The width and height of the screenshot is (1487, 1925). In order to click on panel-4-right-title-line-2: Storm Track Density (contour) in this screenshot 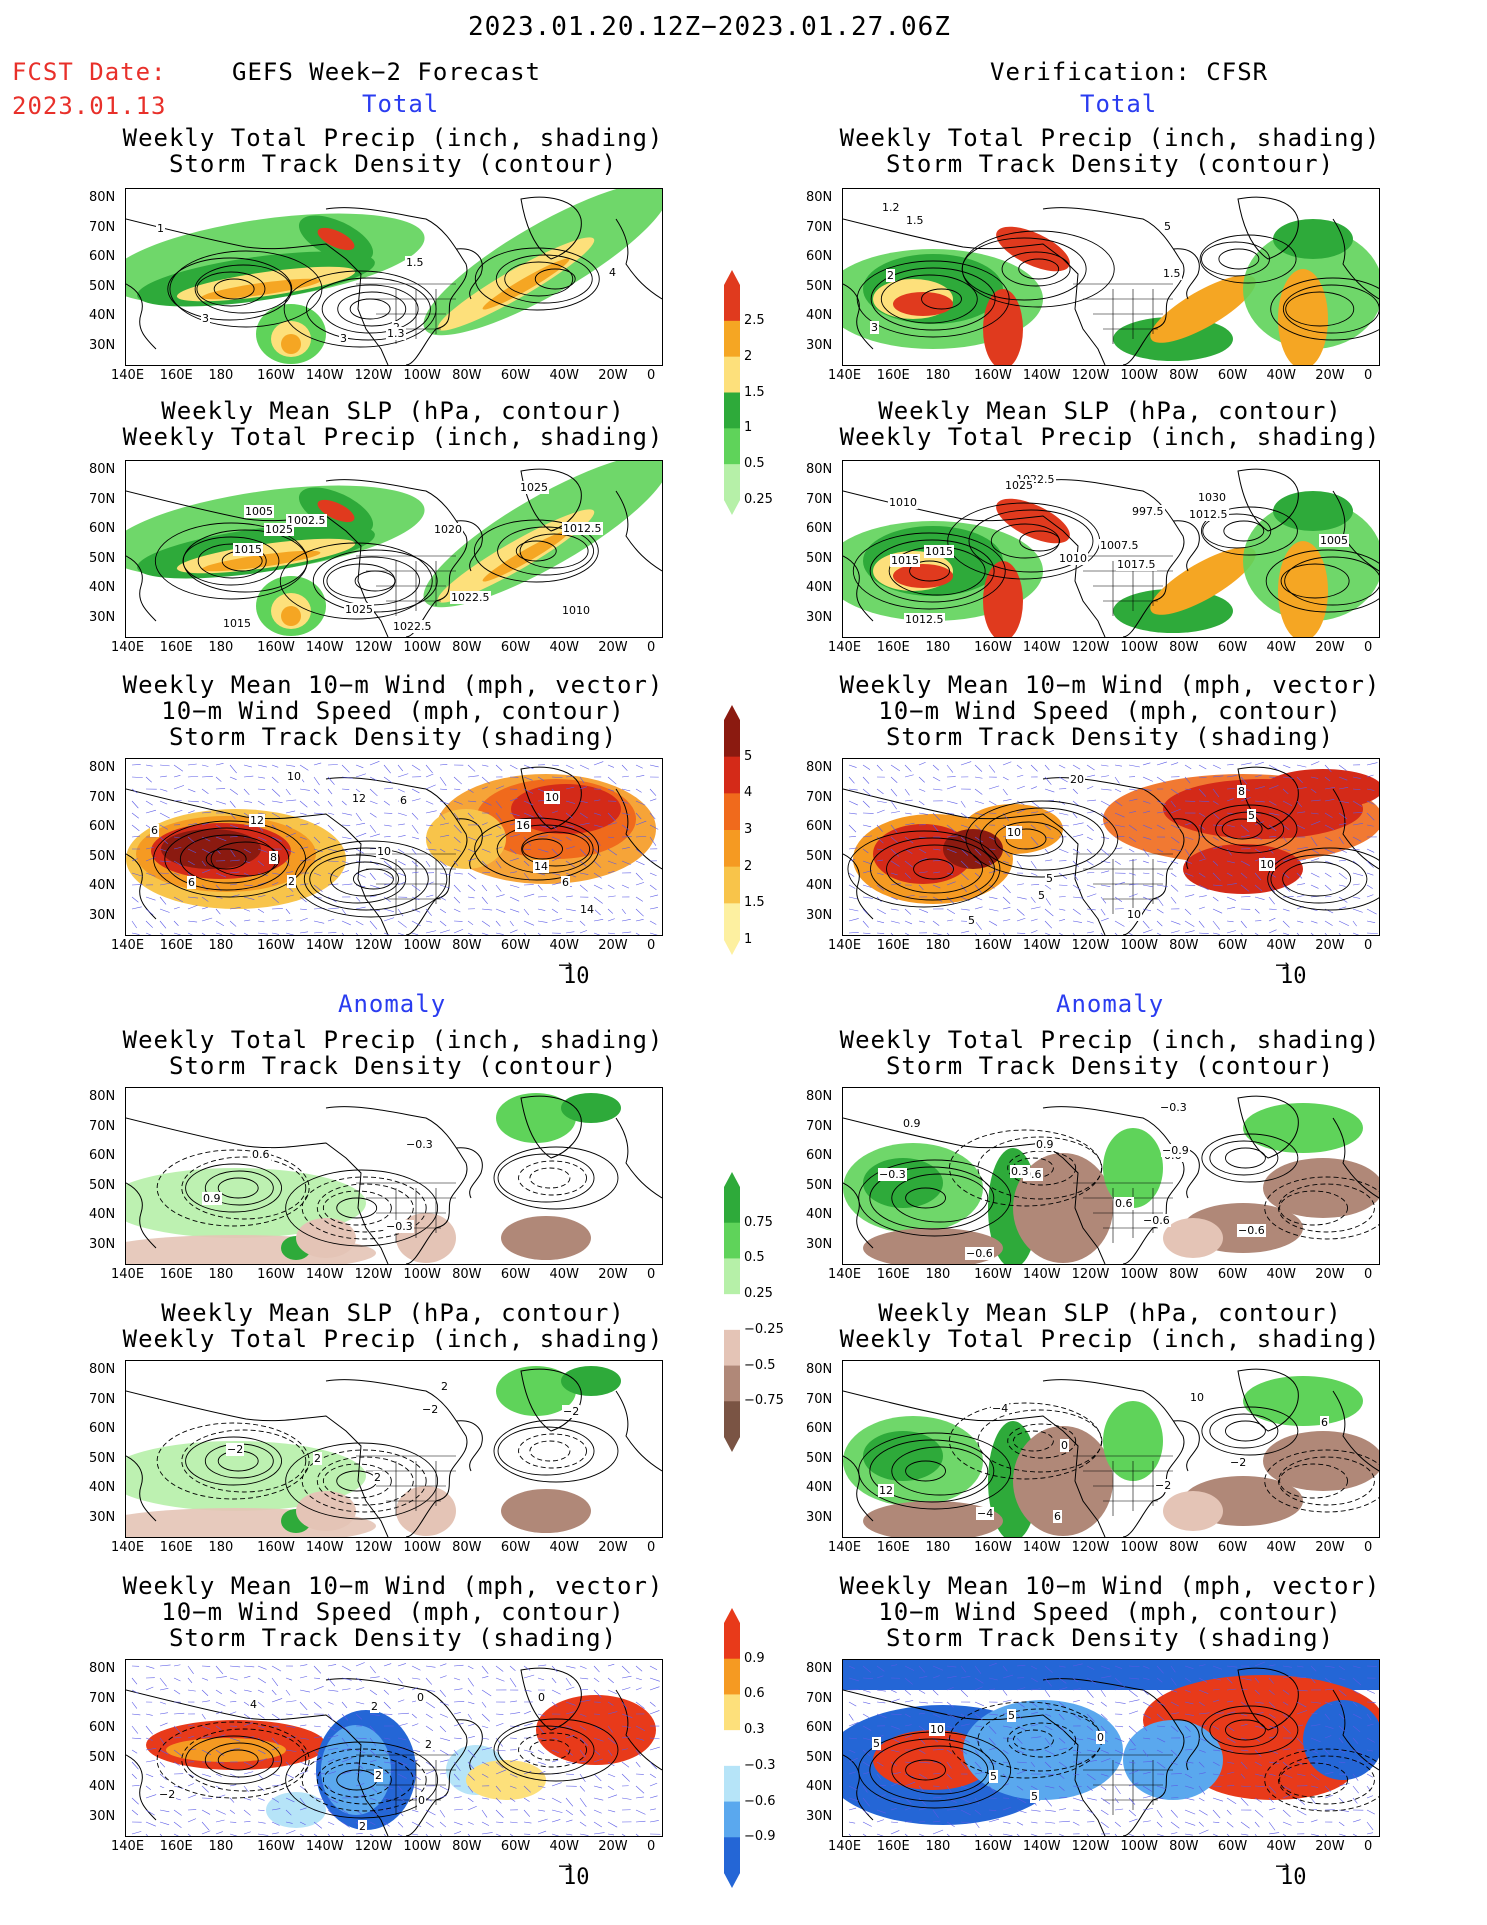, I will do `click(1110, 1066)`.